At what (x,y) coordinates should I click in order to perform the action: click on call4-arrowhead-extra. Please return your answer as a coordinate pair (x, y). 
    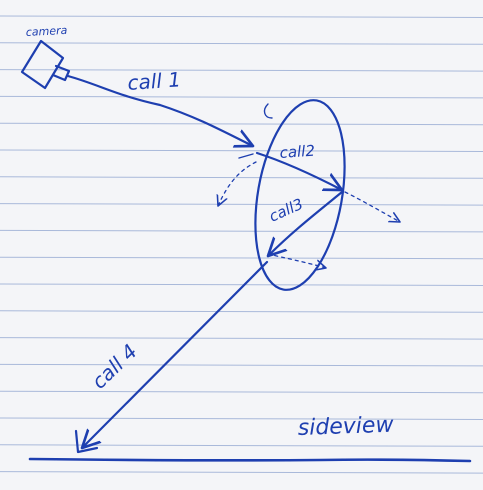
    Looking at the image, I should click on (86, 441).